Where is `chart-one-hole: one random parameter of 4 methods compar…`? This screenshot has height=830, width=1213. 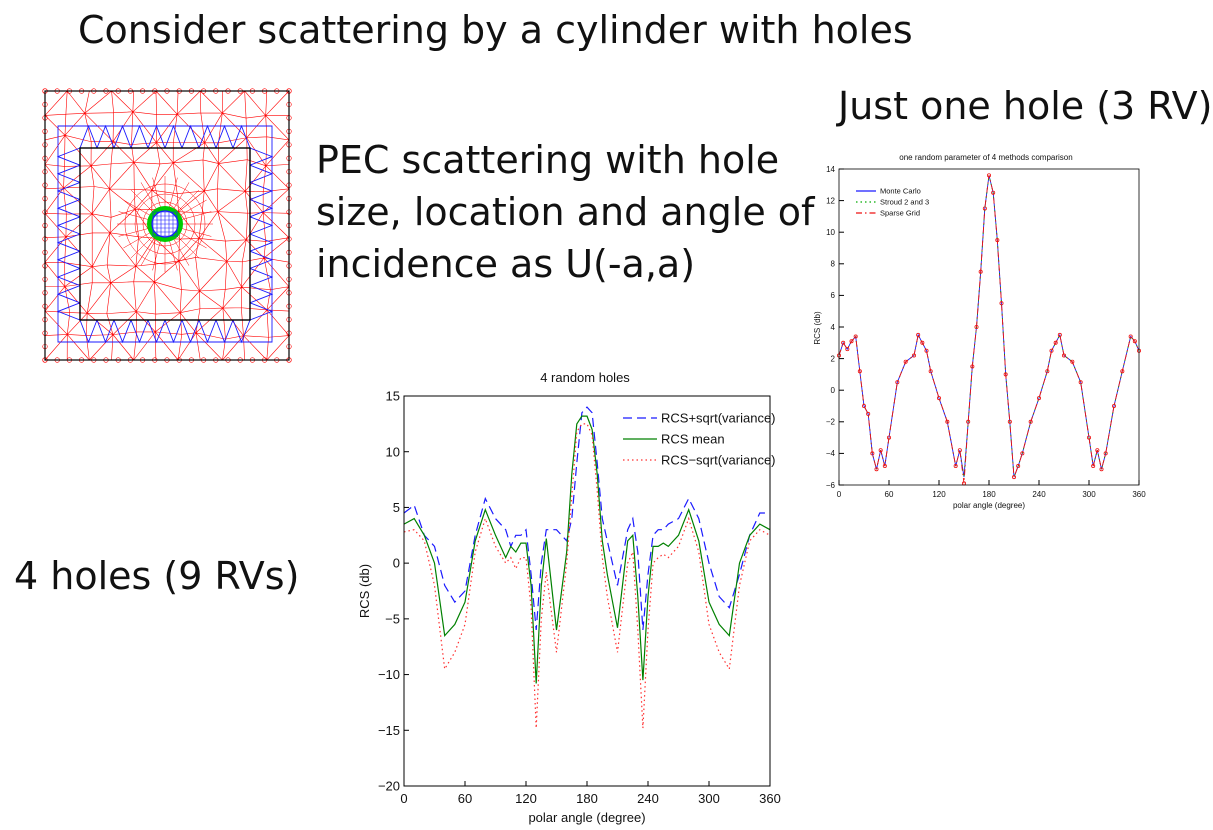
chart-one-hole: one random parameter of 4 methods compar… is located at coordinates (979, 331).